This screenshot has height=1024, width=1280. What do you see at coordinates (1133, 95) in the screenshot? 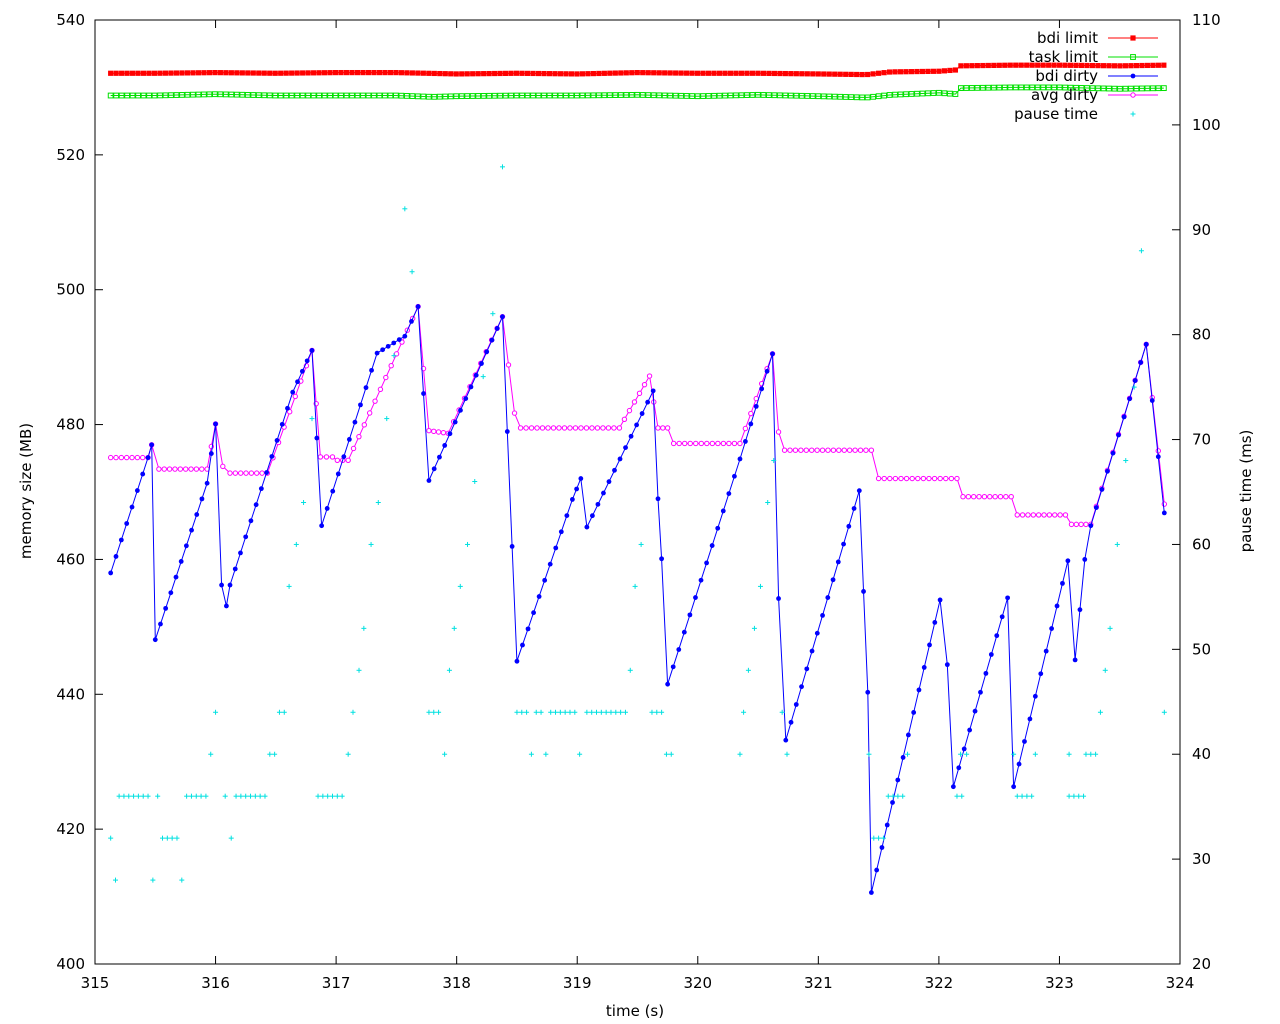
I see `legend-marker` at bounding box center [1133, 95].